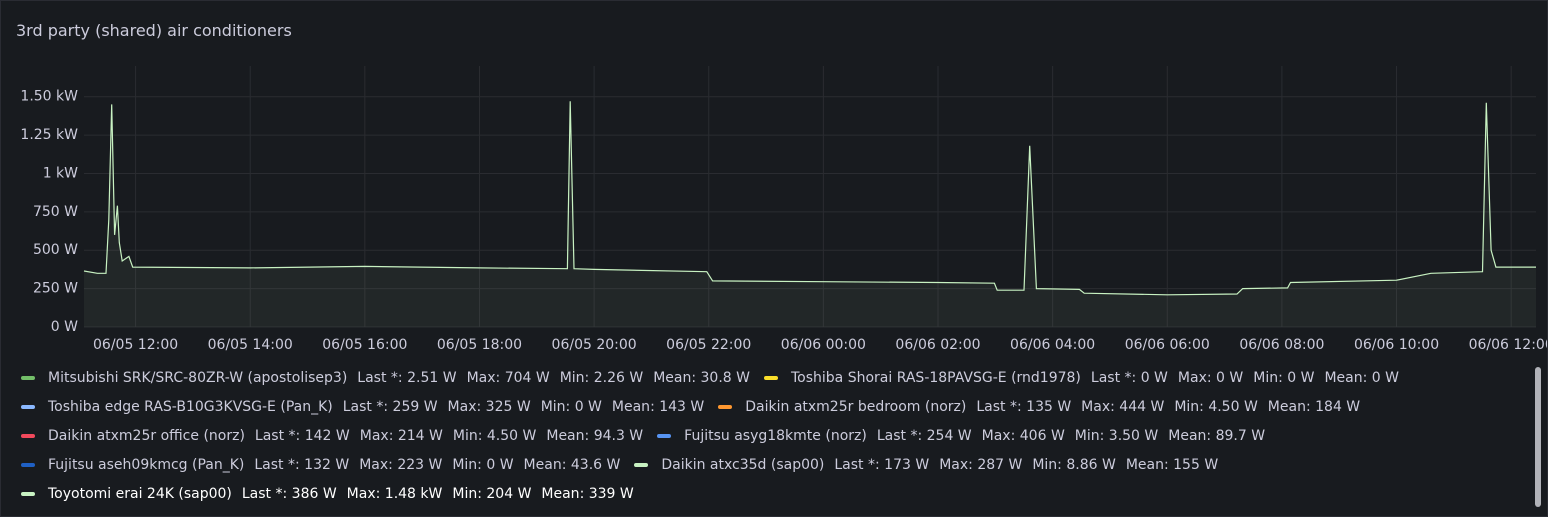 The image size is (1548, 517). I want to click on stat-value: 444 W, so click(1142, 406).